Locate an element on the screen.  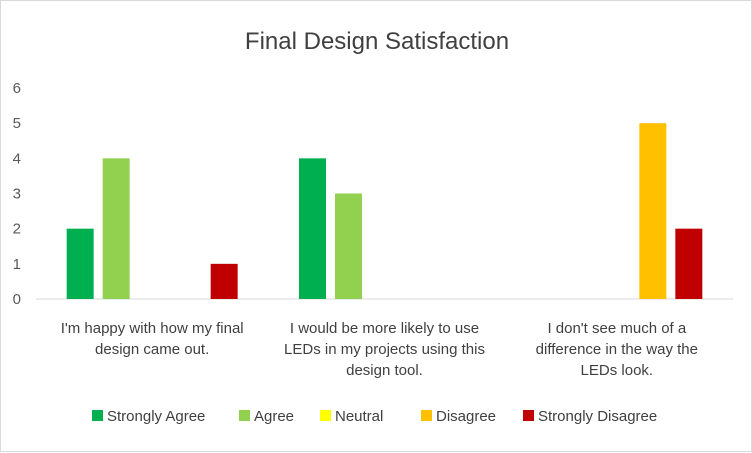
legend-label: Agree is located at coordinates (274, 416).